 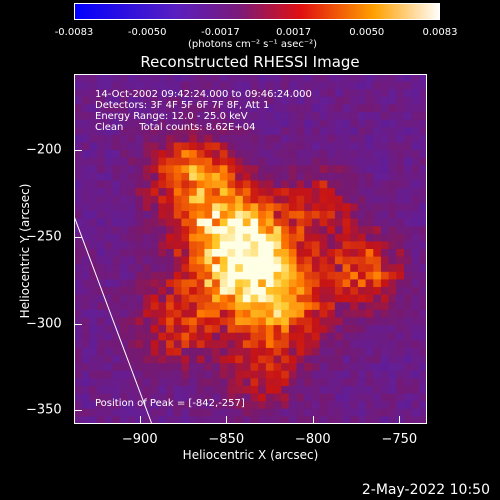 I want to click on y-tick-label: −250, so click(x=44, y=237).